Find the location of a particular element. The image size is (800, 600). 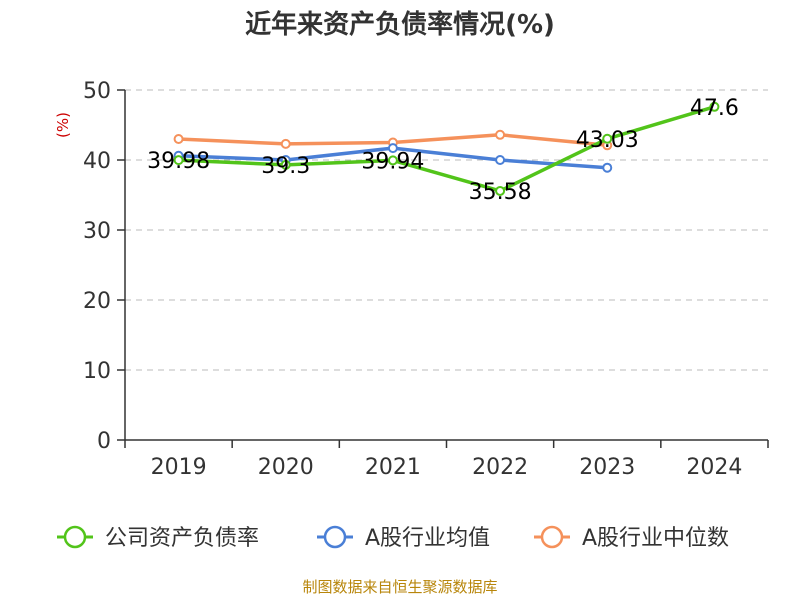

series-lines is located at coordinates (446, 148).